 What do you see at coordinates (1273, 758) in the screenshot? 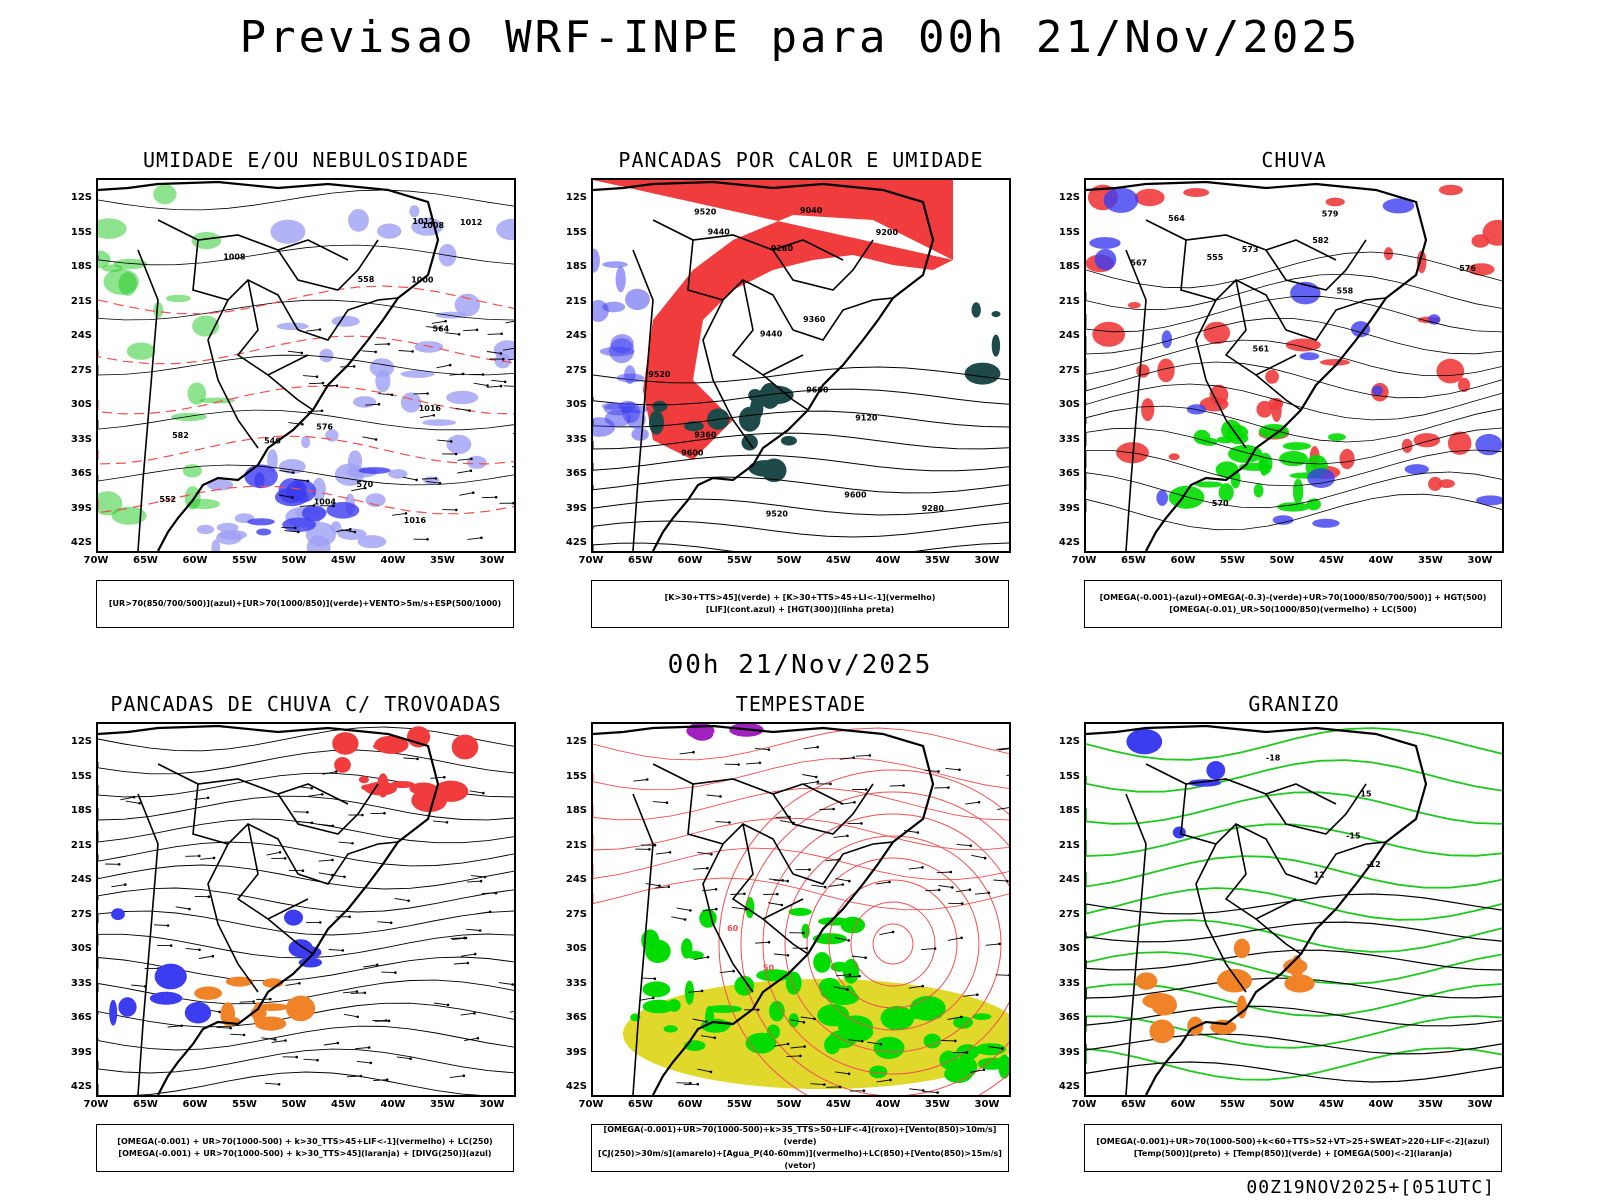
I see `contour-label: -18` at bounding box center [1273, 758].